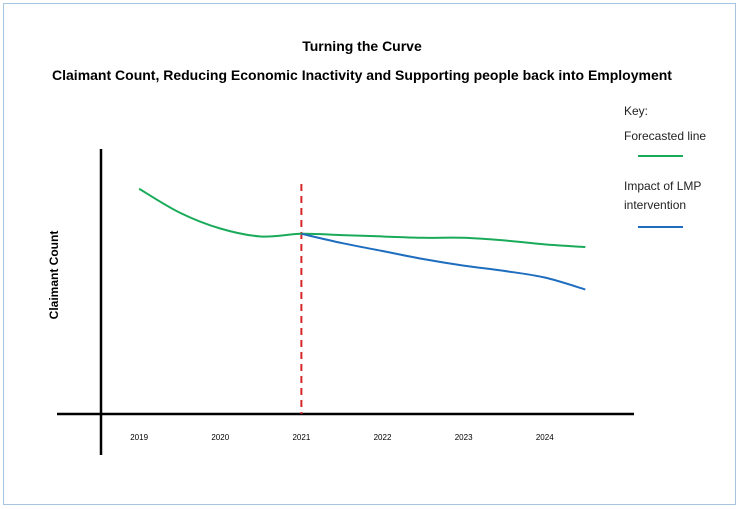  What do you see at coordinates (443, 261) in the screenshot?
I see `series-line-impact` at bounding box center [443, 261].